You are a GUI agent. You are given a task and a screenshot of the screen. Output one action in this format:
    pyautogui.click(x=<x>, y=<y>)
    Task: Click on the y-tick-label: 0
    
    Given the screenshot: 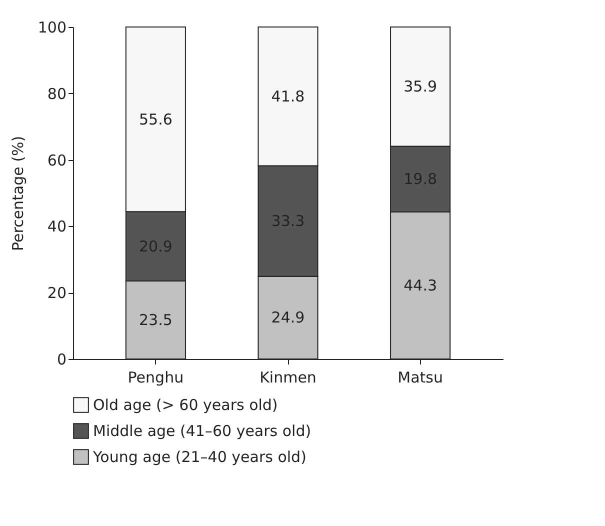 What is the action you would take?
    pyautogui.click(x=61, y=359)
    